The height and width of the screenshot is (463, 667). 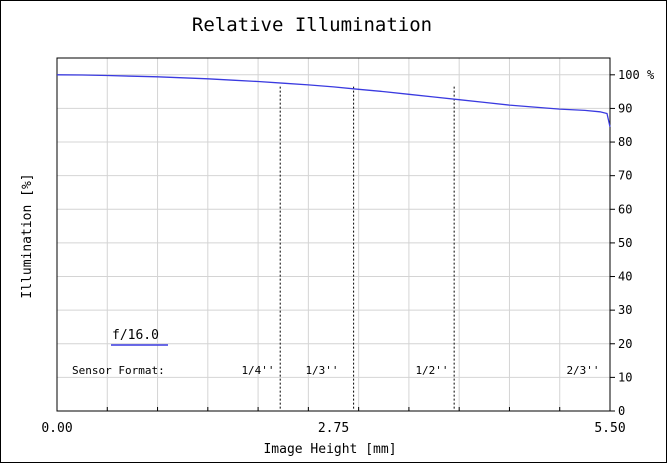 What do you see at coordinates (625, 243) in the screenshot?
I see `y-tick-label: 50` at bounding box center [625, 243].